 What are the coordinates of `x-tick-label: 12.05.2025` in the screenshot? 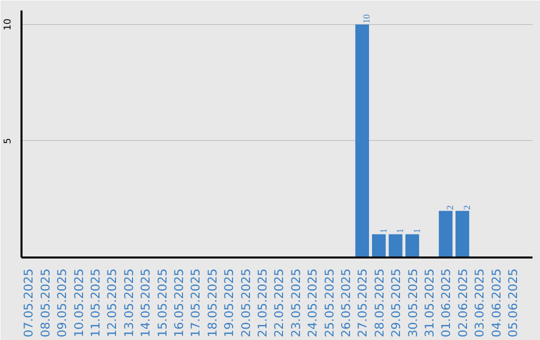 It's located at (112, 303).